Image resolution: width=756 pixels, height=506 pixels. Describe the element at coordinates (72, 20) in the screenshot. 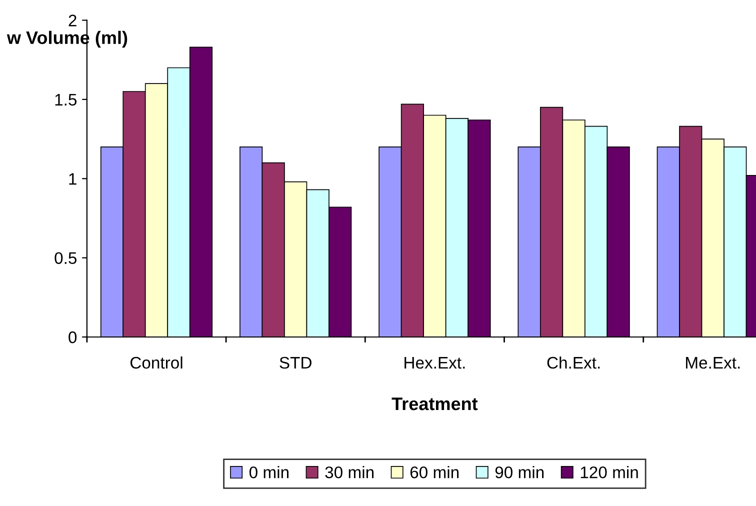

I see `y-tick-label: 2` at that location.